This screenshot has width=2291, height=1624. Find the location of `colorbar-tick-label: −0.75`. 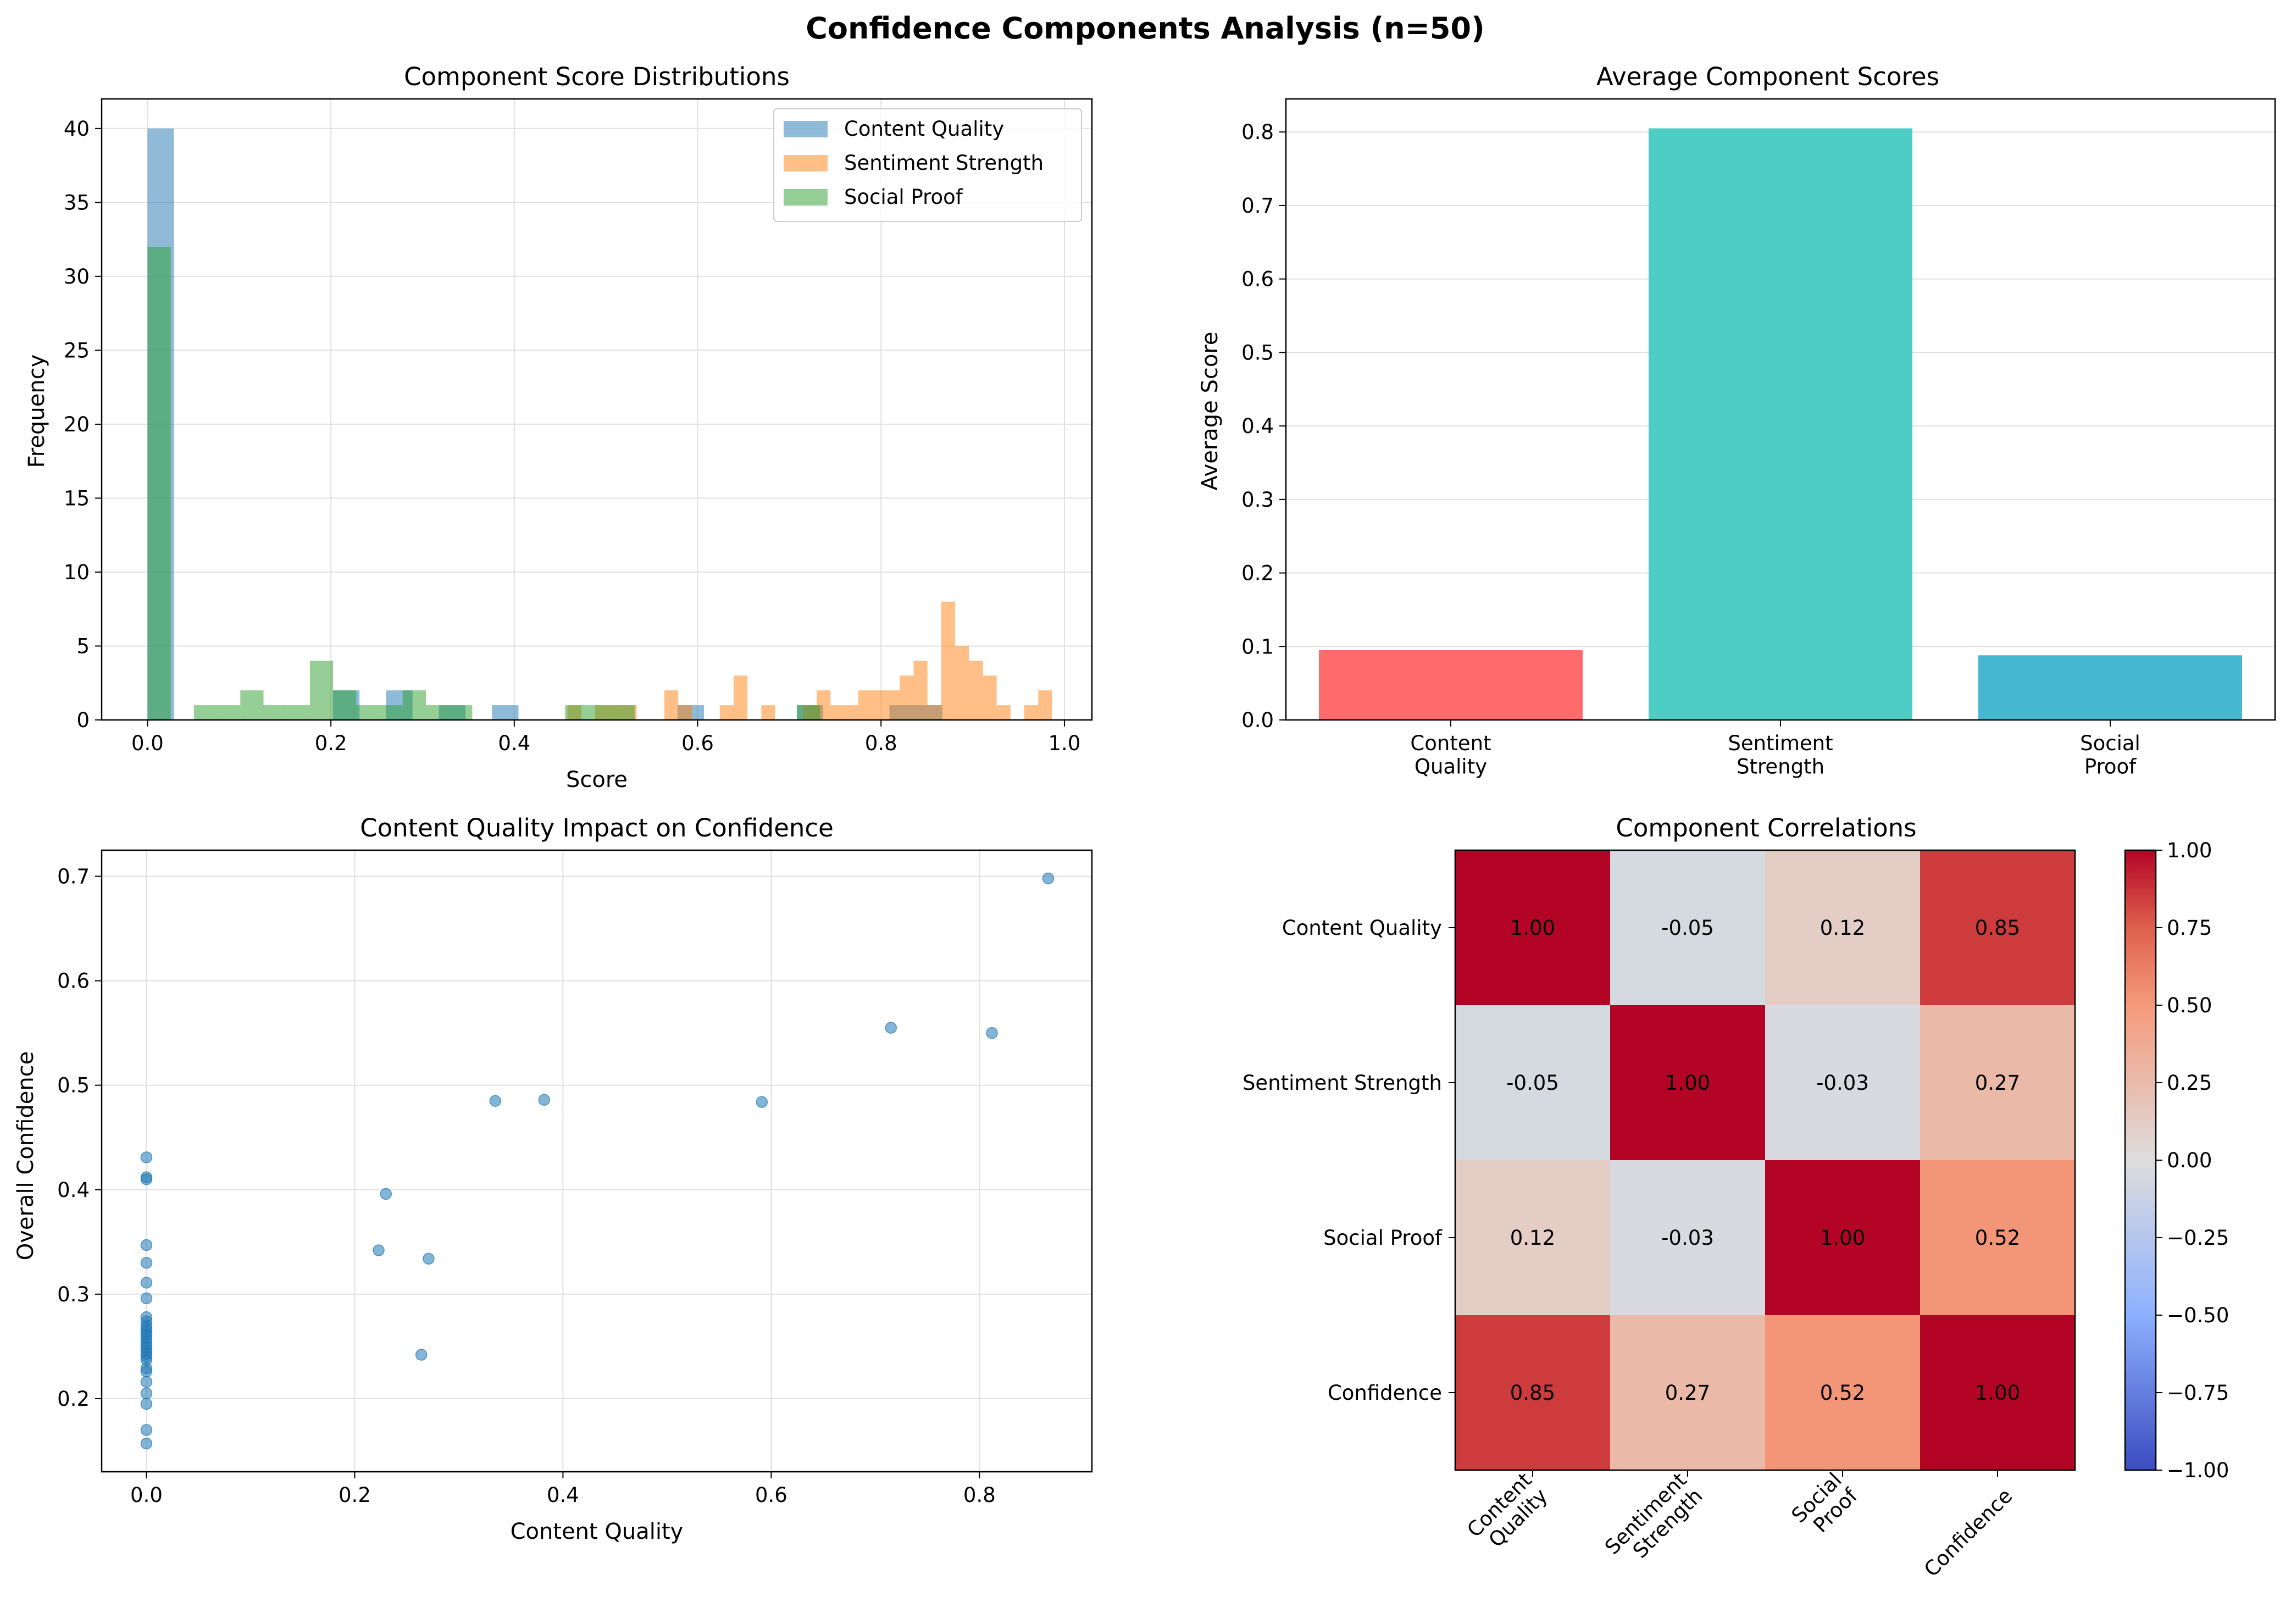

colorbar-tick-label: −0.75 is located at coordinates (2198, 1393).